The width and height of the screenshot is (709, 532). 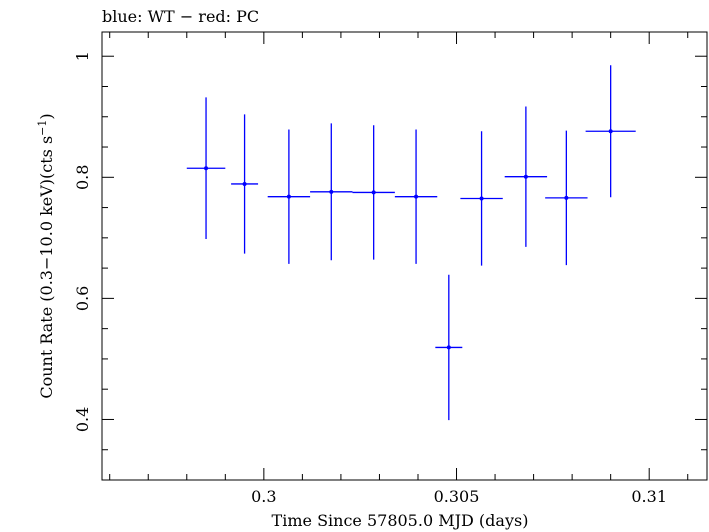 I want to click on y-axis-label-exponent: −1, so click(x=42, y=128).